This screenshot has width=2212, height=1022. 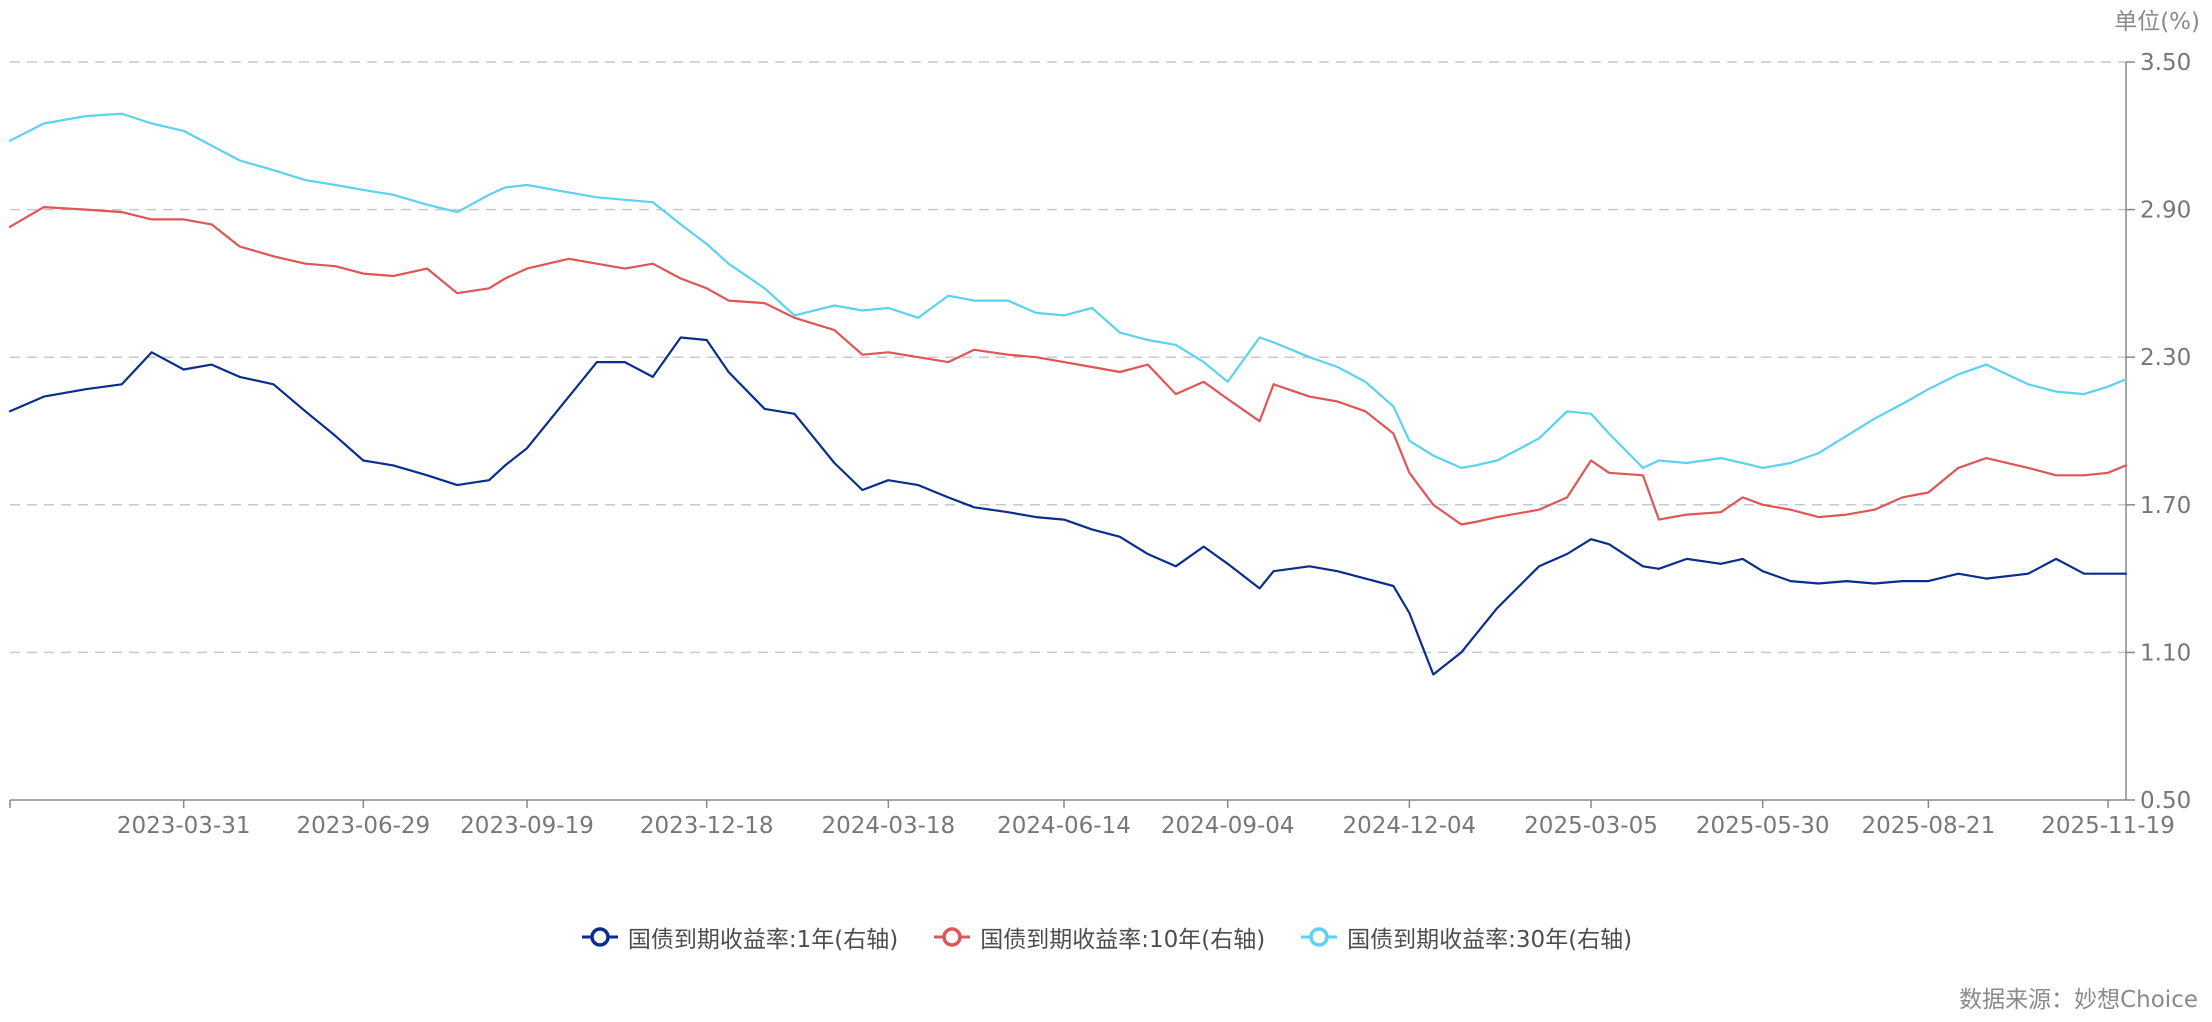 What do you see at coordinates (363, 826) in the screenshot?
I see `x-tick-label: 2023-06-29` at bounding box center [363, 826].